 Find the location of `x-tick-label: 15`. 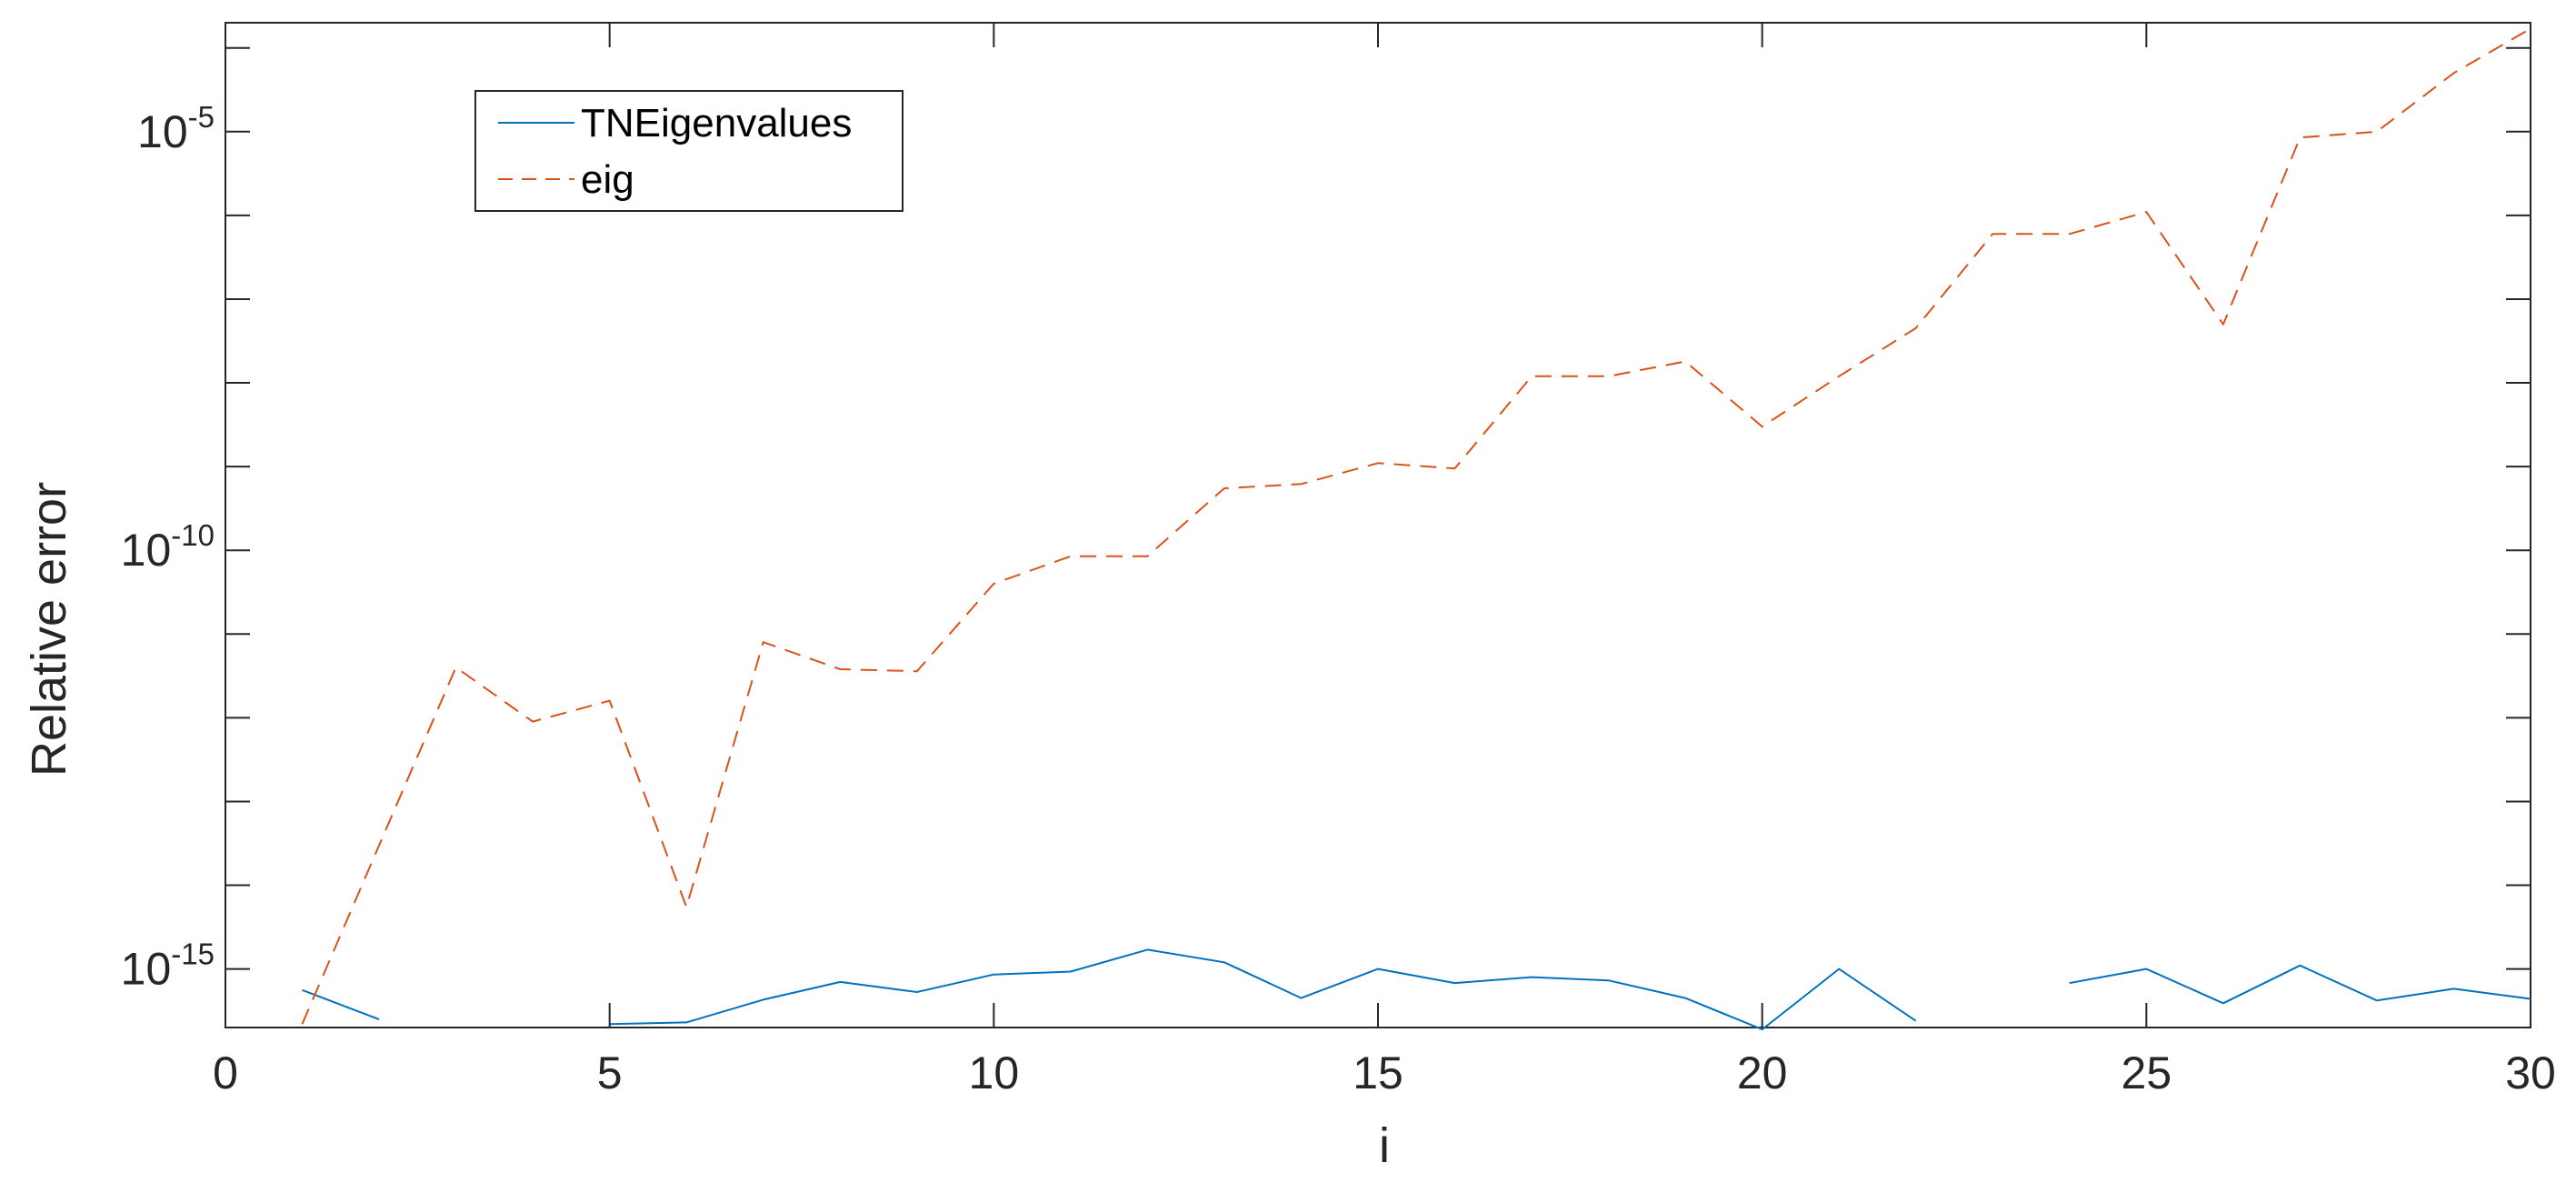

x-tick-label: 15 is located at coordinates (1378, 1073).